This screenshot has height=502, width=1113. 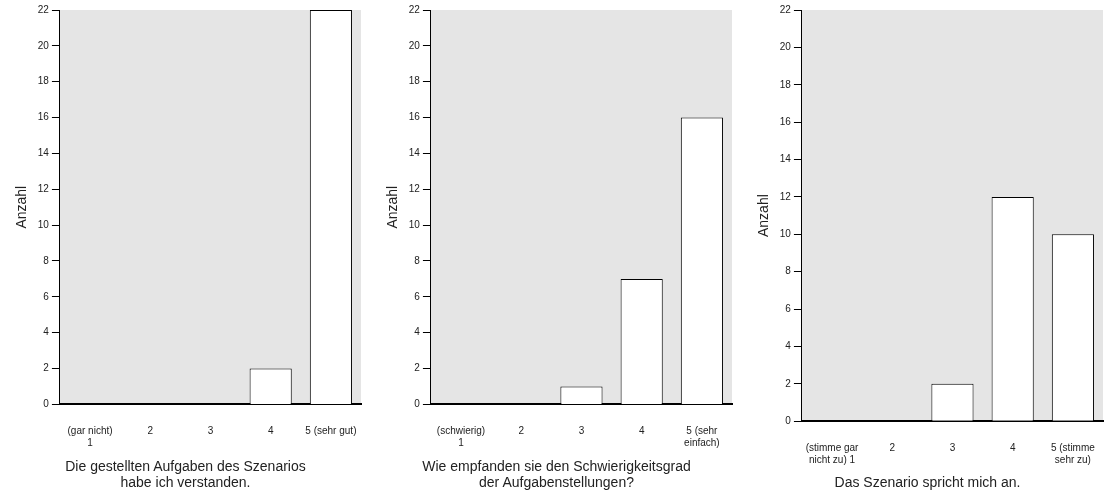 What do you see at coordinates (556, 474) in the screenshot?
I see `text: Wie empfanden sie den Schwierigkeitsgrad der Aufgabenstellungen?` at bounding box center [556, 474].